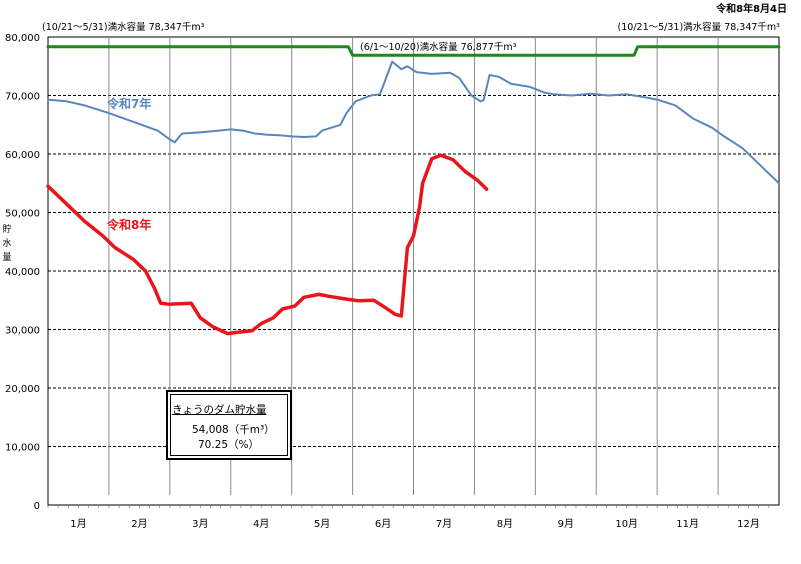 This screenshot has height=564, width=801. Describe the element at coordinates (566, 524) in the screenshot. I see `x-tick-label: 9月` at that location.